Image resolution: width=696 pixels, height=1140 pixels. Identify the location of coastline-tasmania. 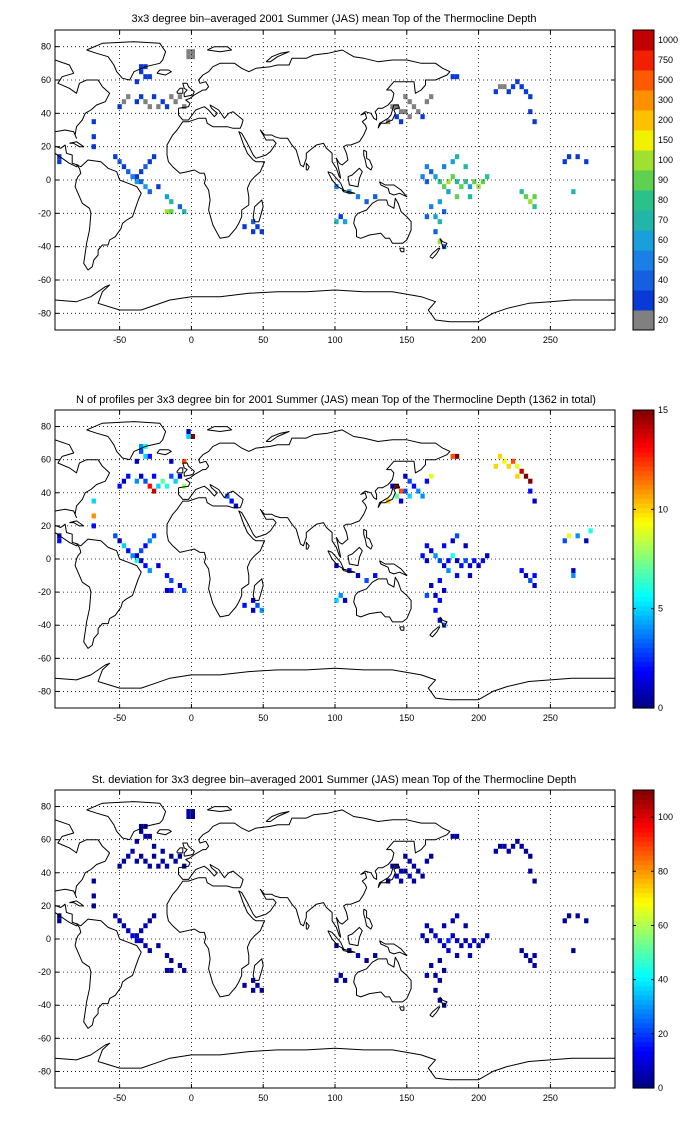
(402, 250).